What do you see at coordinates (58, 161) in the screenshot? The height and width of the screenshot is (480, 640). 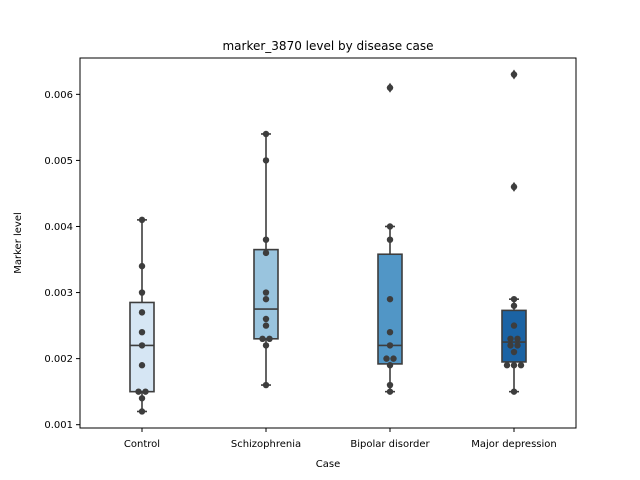 I see `y-tick-label: 0.005` at bounding box center [58, 161].